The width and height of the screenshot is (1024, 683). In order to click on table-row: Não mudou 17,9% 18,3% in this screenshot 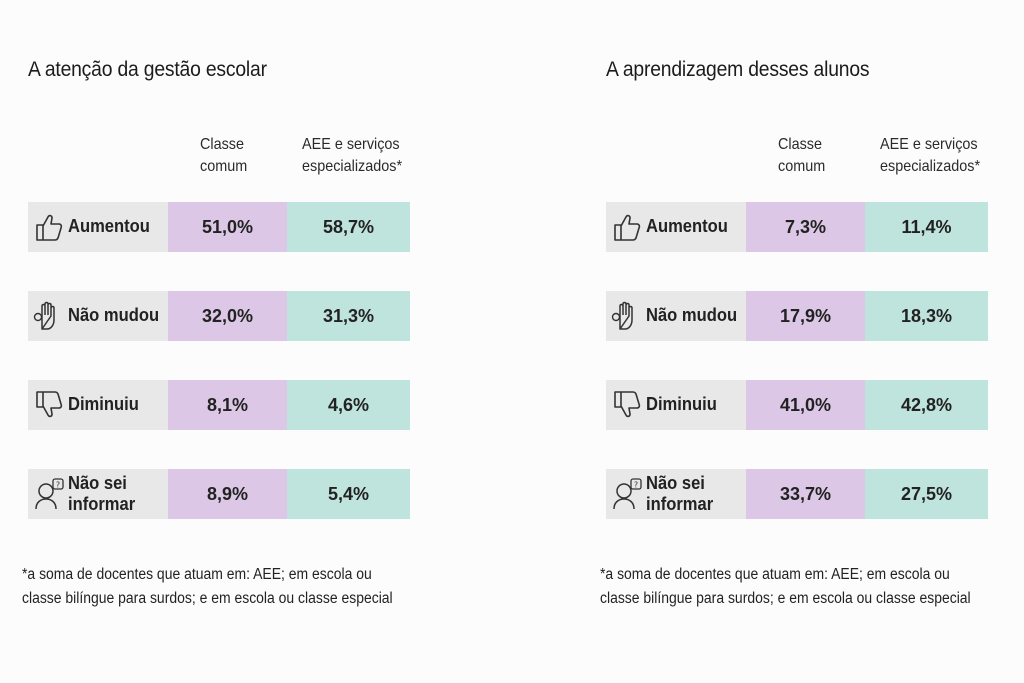, I will do `click(797, 316)`.